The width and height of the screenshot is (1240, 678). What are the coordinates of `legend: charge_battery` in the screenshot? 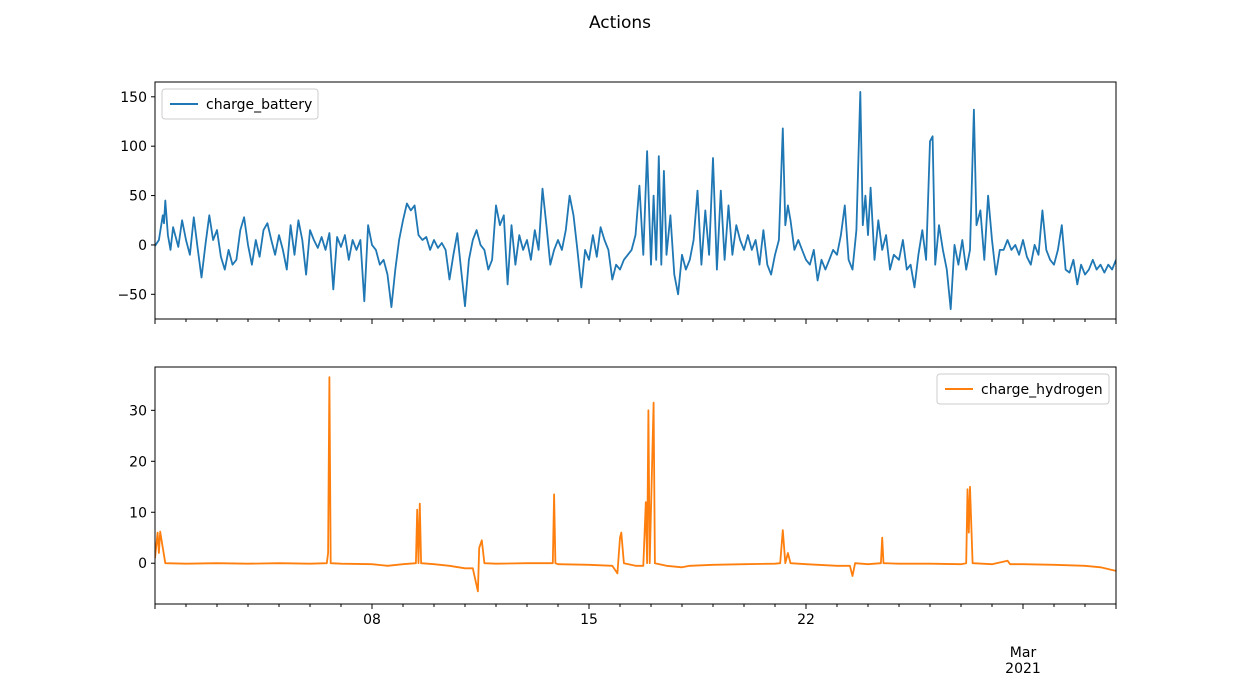 It's located at (240, 104).